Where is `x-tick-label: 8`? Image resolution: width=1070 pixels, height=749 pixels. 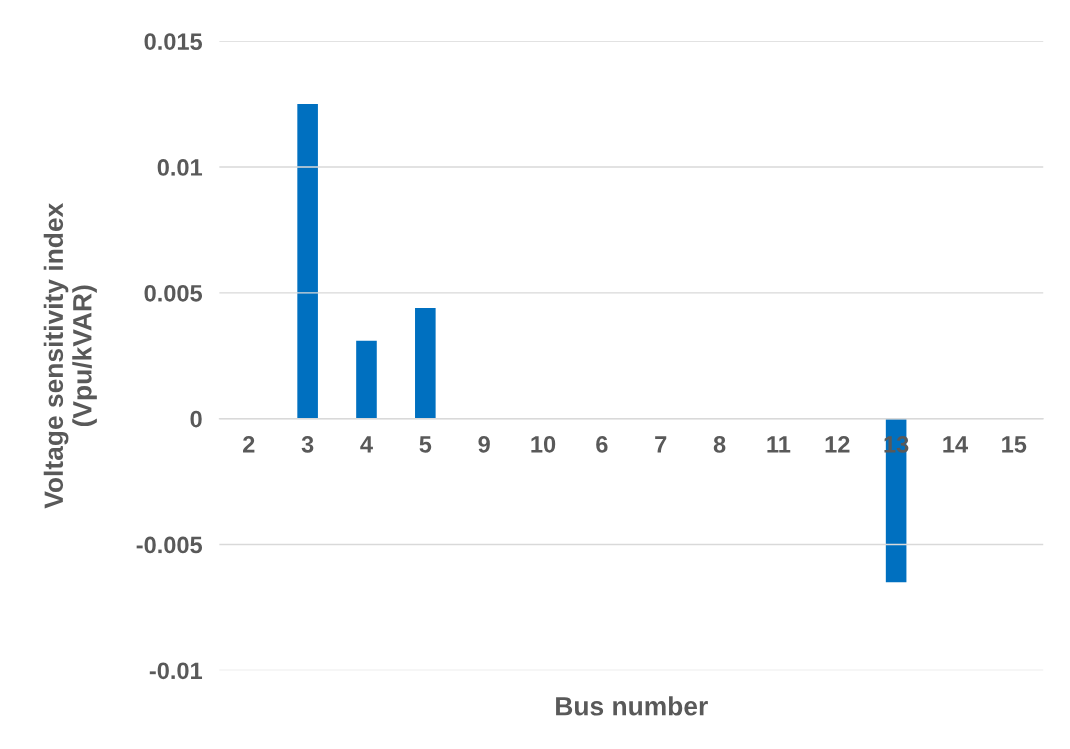 x-tick-label: 8 is located at coordinates (719, 444).